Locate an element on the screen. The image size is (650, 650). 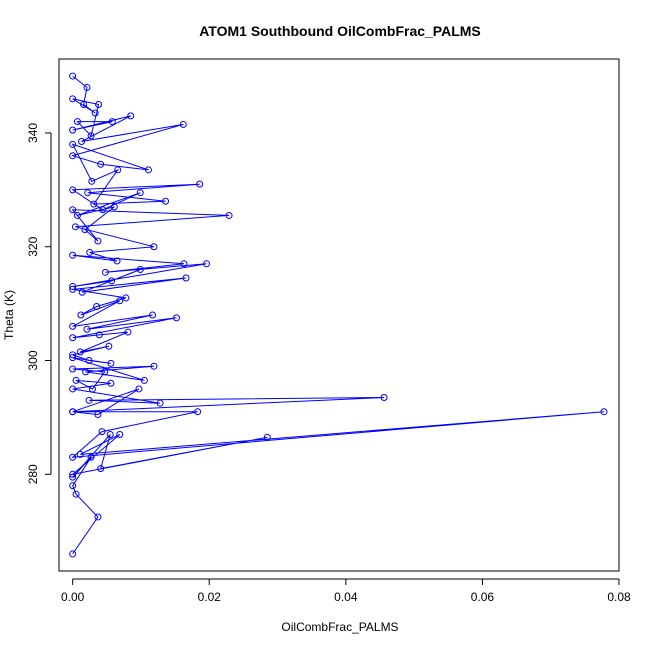
x-axis-label: OilCombFrac_PALMS is located at coordinates (339, 627).